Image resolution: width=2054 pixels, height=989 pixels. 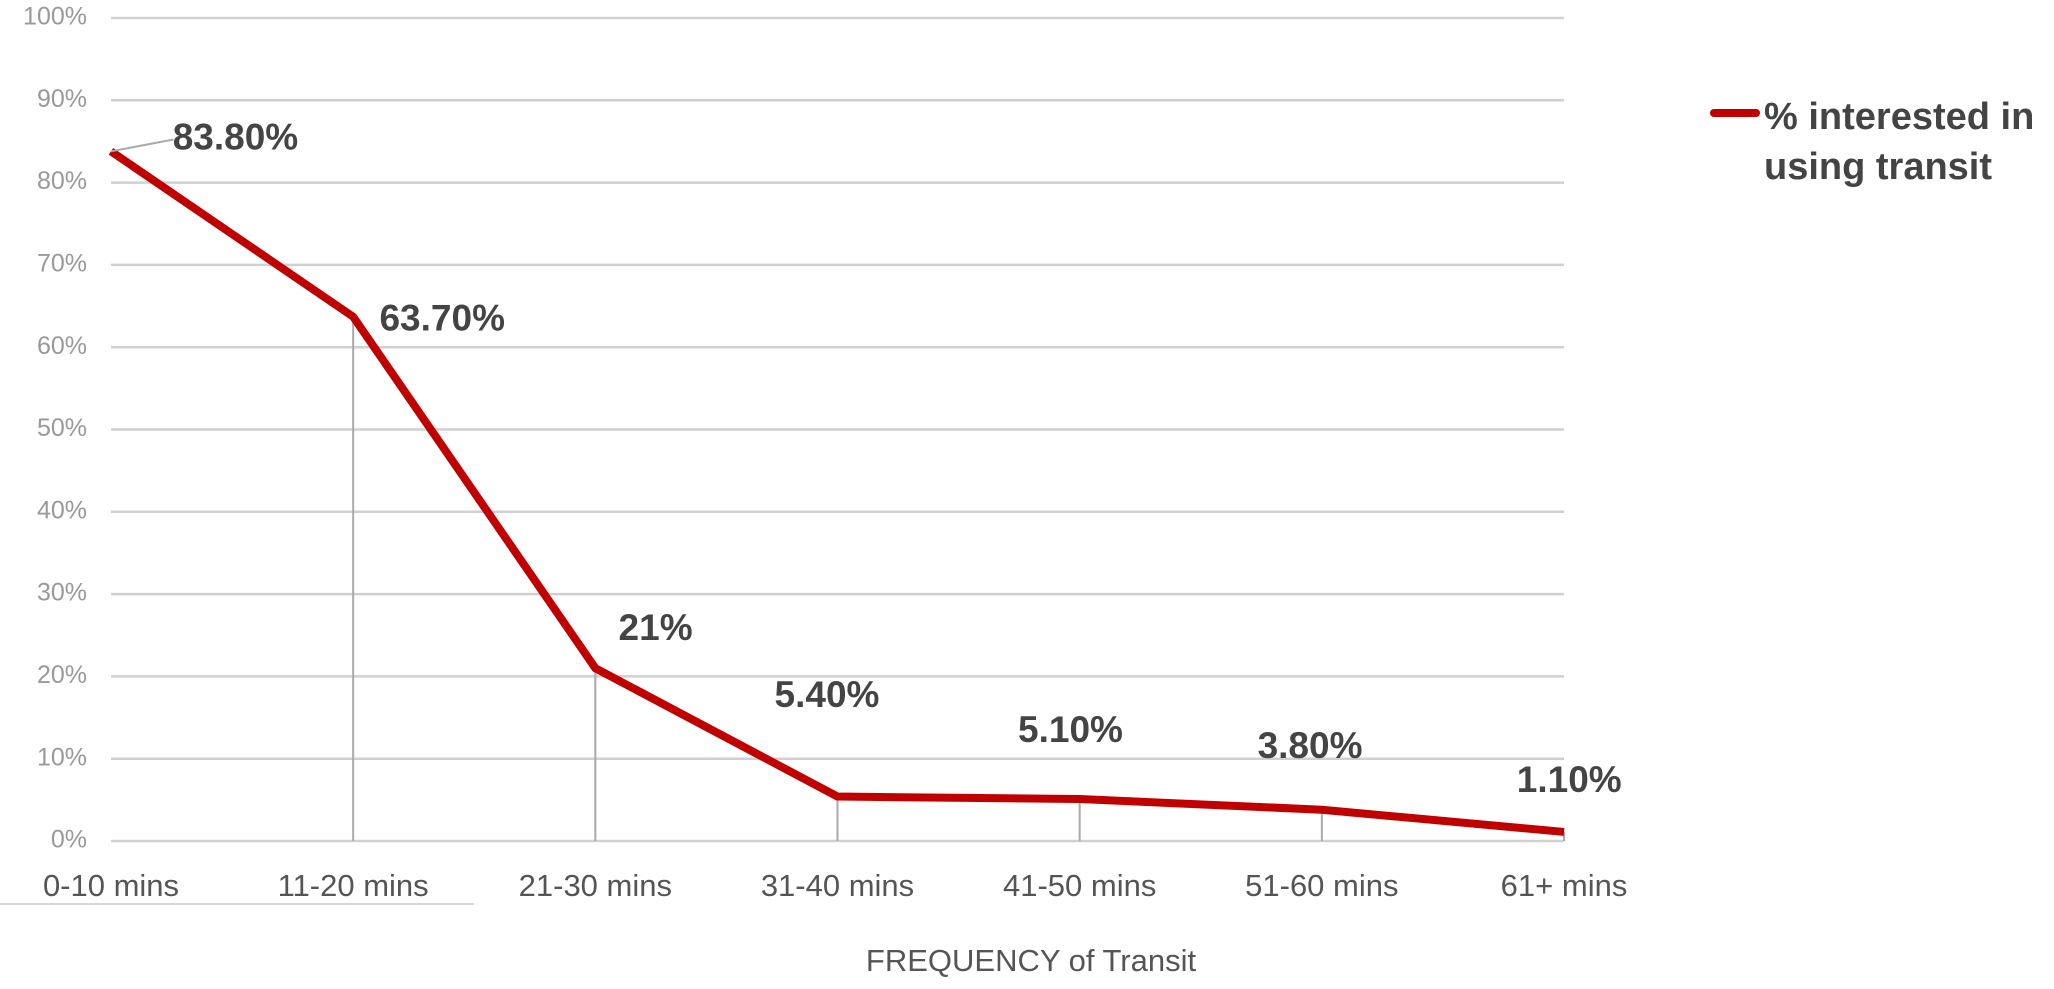 What do you see at coordinates (595, 885) in the screenshot?
I see `x-tick-label: 21-30 mins` at bounding box center [595, 885].